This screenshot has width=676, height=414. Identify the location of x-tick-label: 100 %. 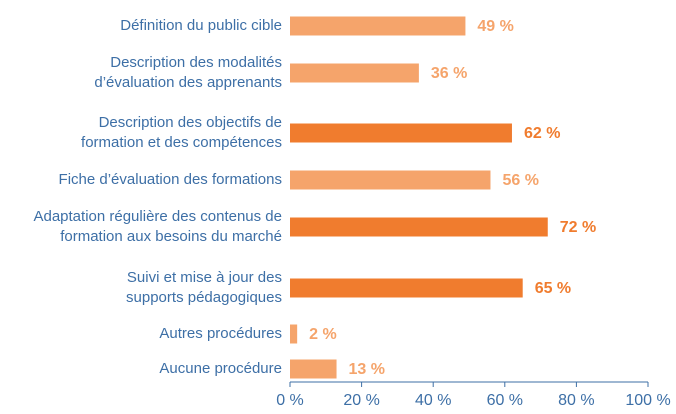
(647, 400).